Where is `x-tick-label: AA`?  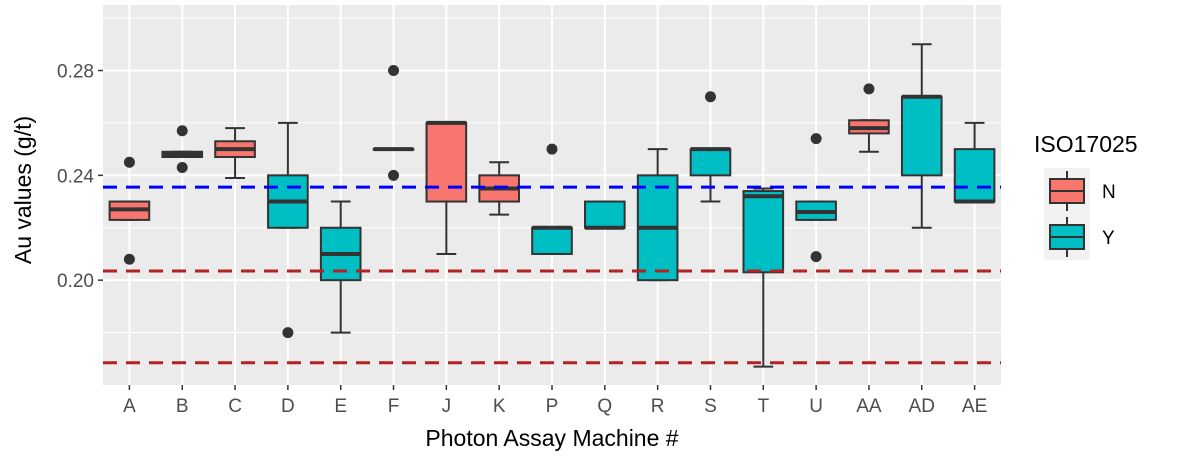
x-tick-label: AA is located at coordinates (869, 406).